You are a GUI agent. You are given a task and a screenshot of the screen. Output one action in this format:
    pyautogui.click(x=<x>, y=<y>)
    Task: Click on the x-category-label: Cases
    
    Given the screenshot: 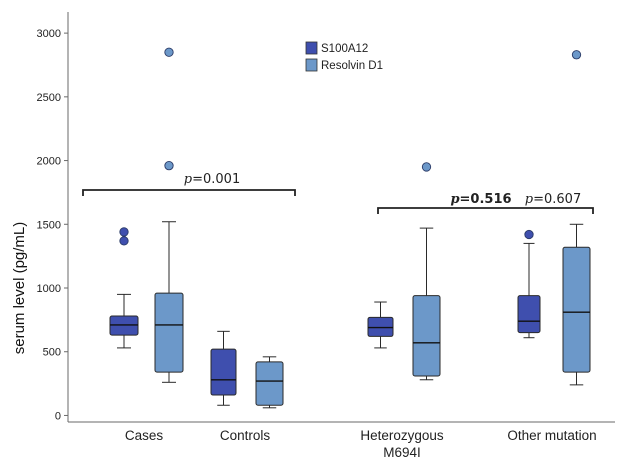 What is the action you would take?
    pyautogui.click(x=144, y=435)
    